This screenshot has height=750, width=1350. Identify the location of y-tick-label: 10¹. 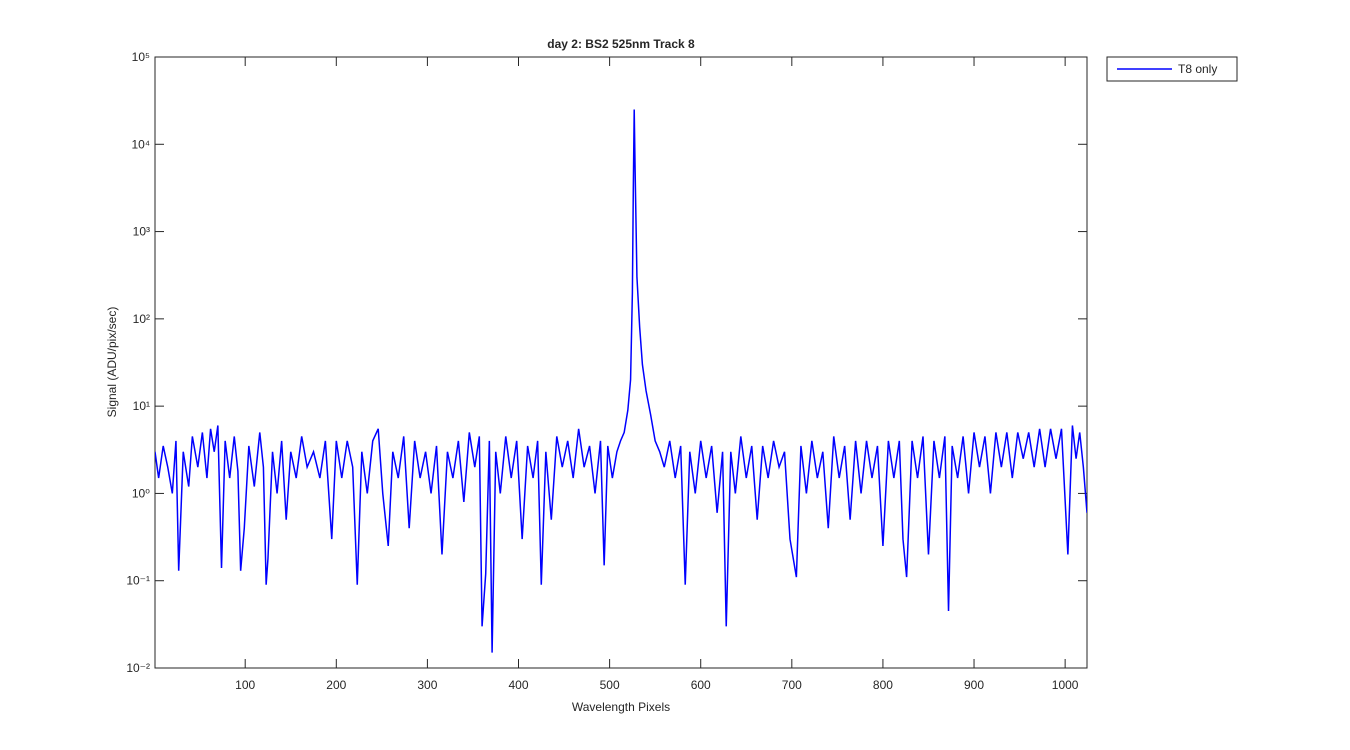
(141, 406).